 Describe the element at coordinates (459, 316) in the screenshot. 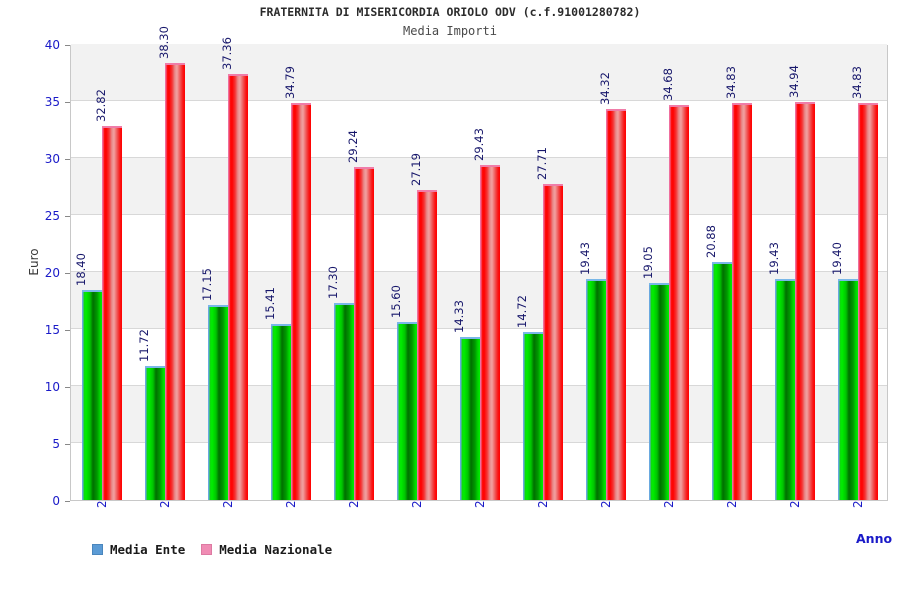

I see `bar-value-label: 14.33` at that location.